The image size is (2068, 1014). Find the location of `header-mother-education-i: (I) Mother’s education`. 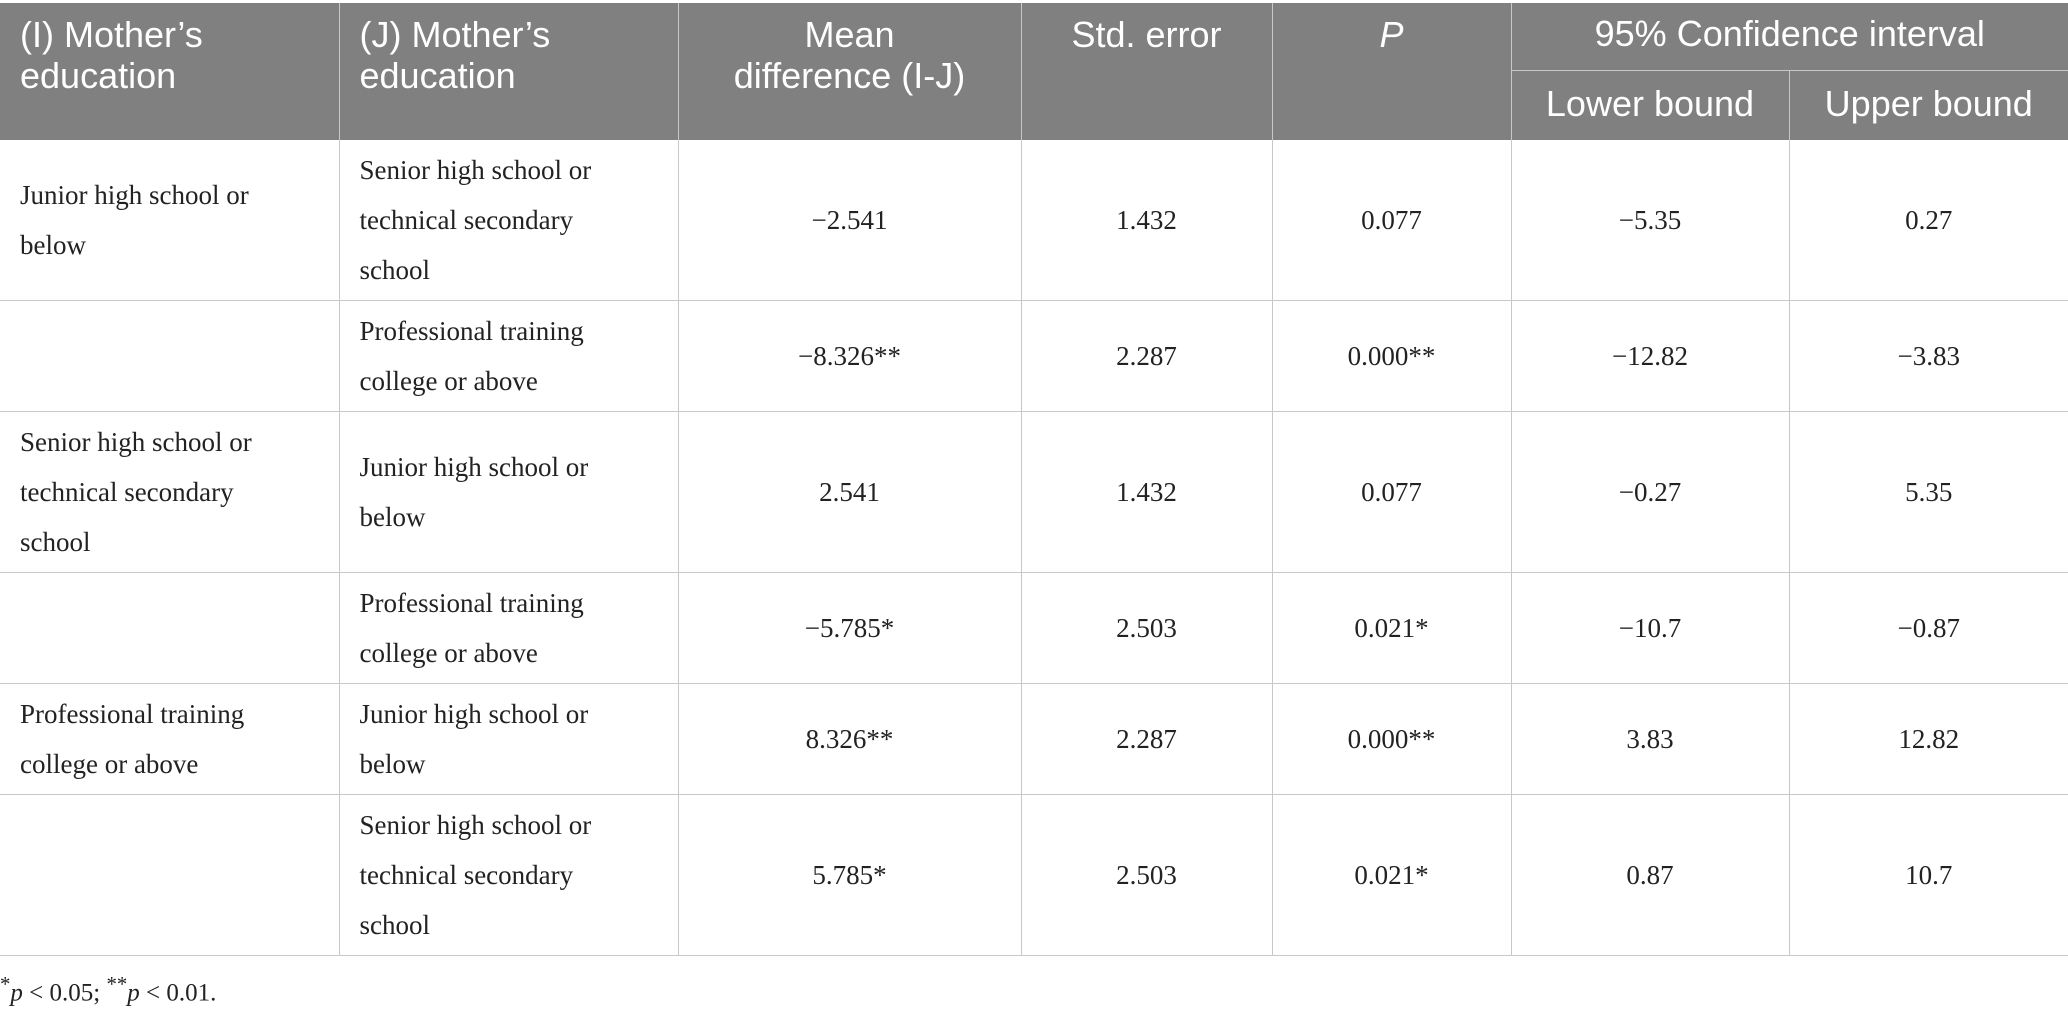

header-mother-education-i: (I) Mother’s education is located at coordinates (170, 71).